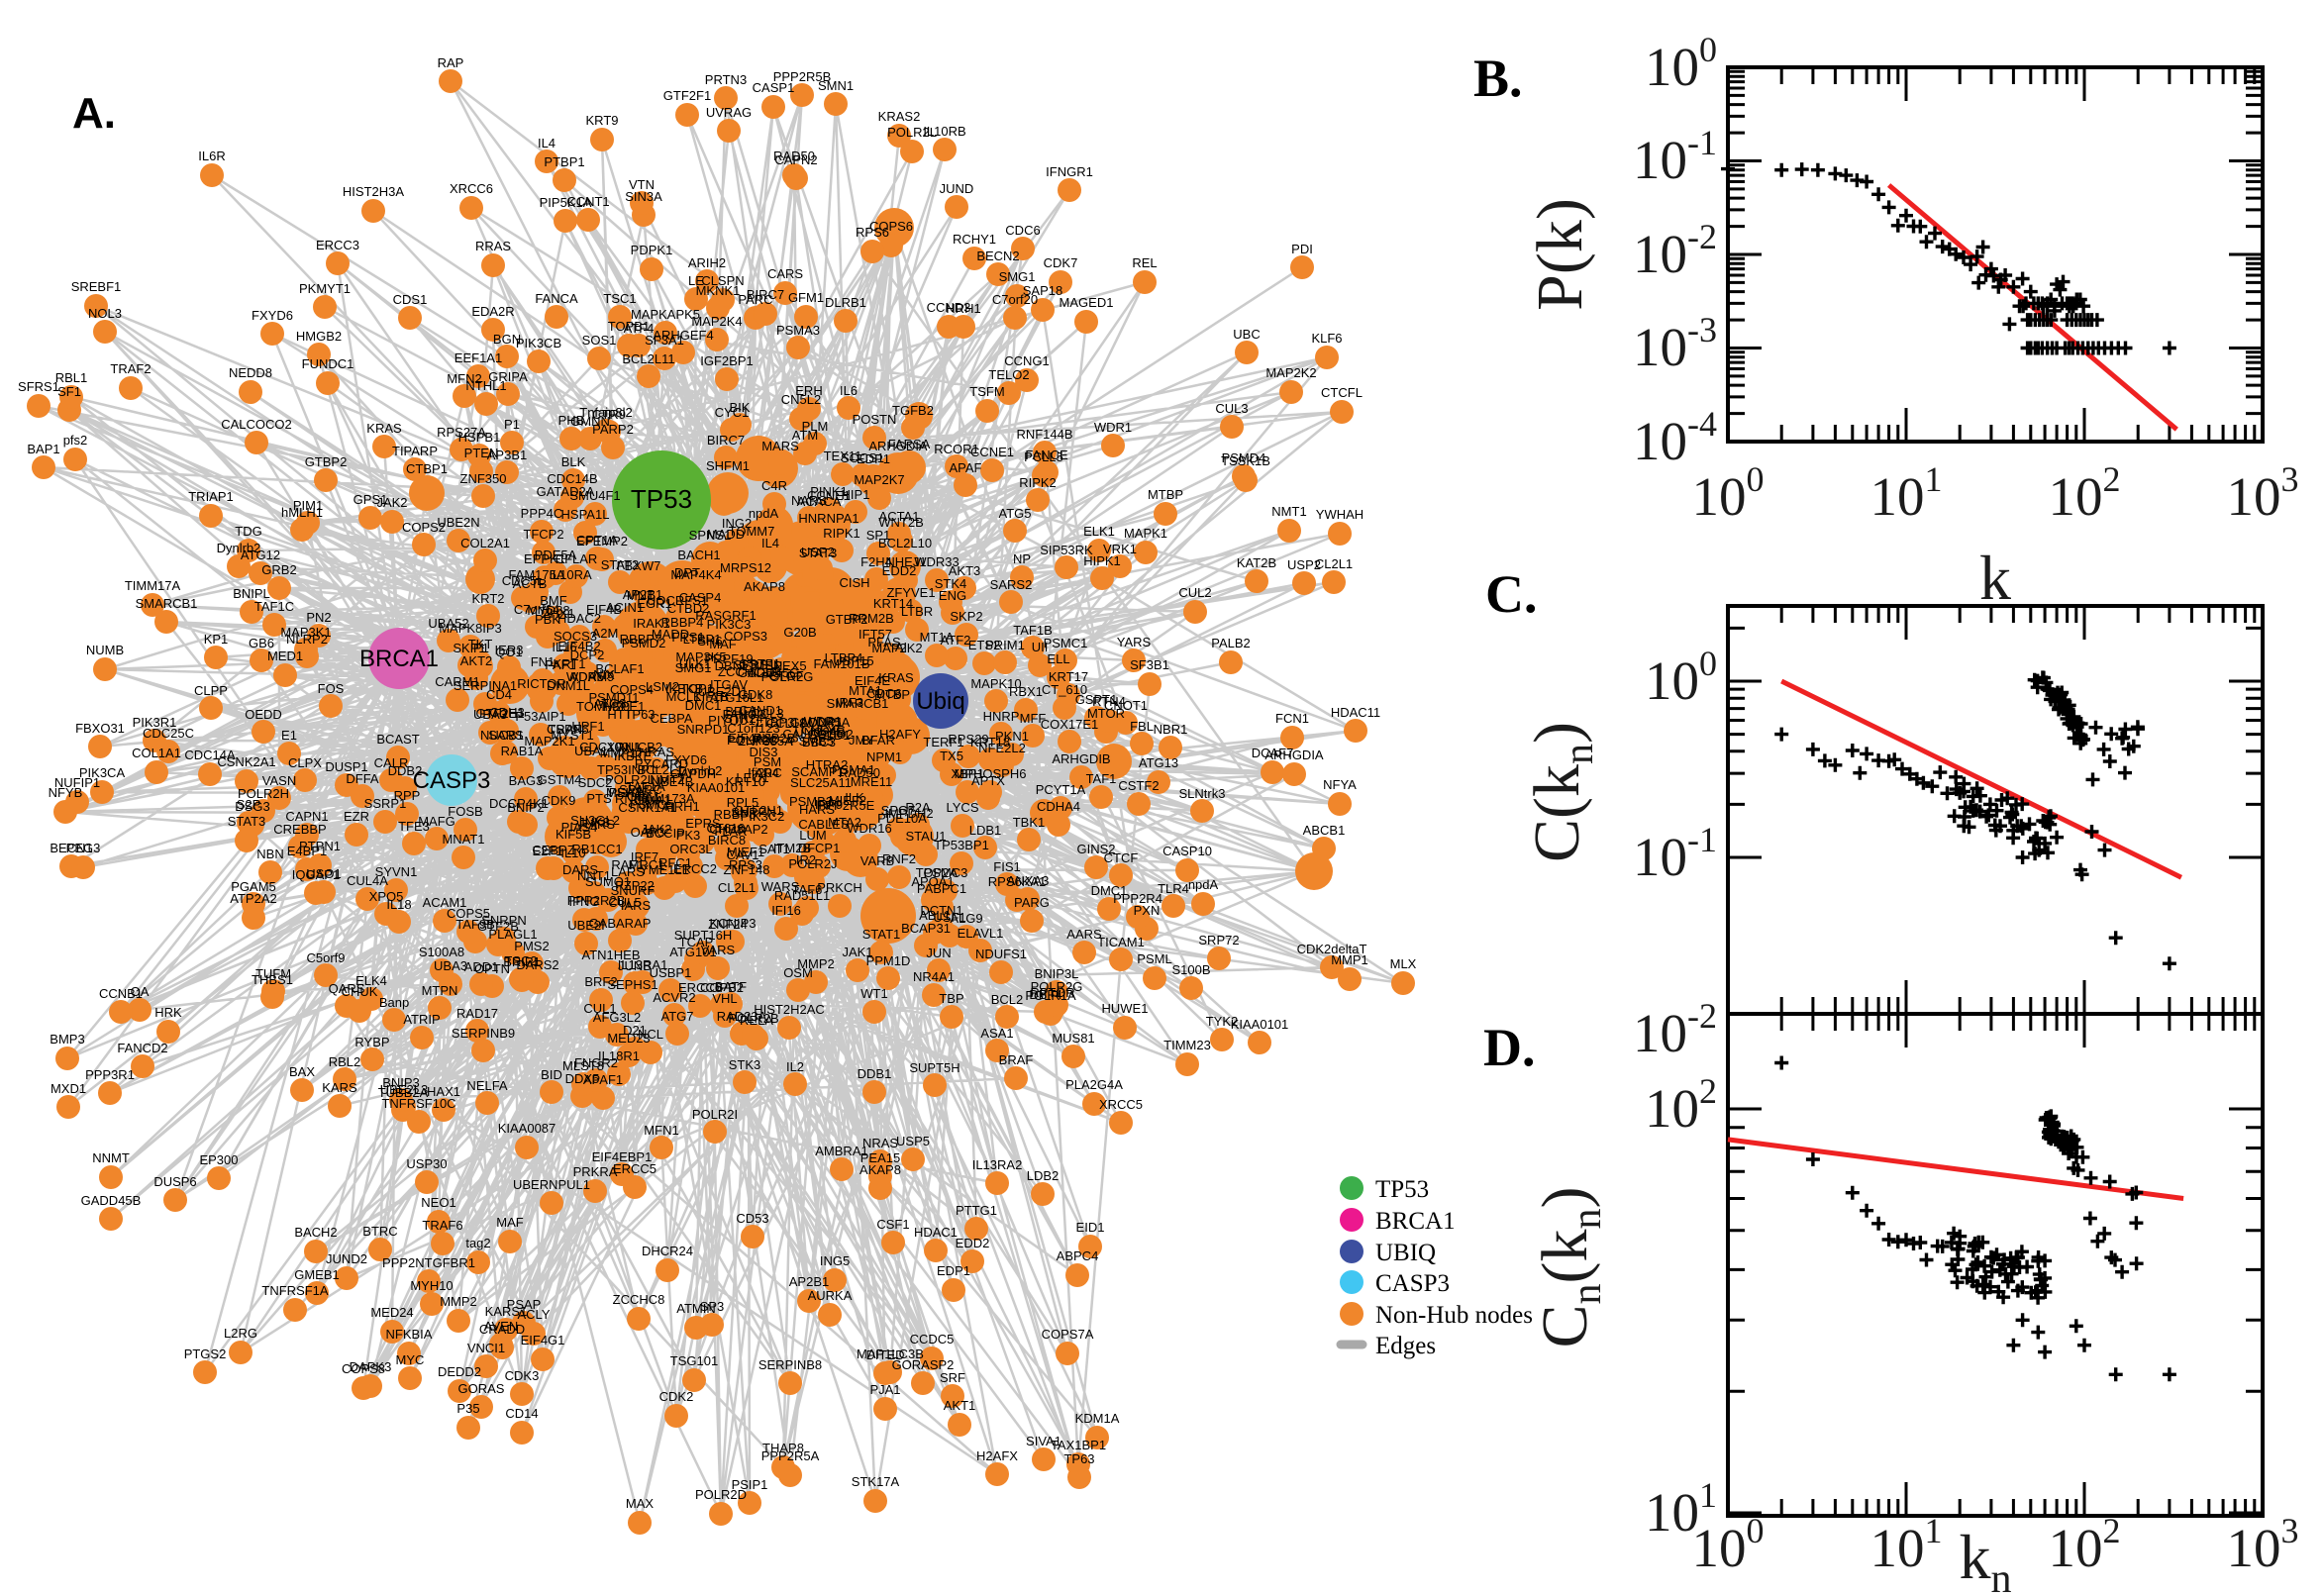  What do you see at coordinates (371, 1366) in the screenshot?
I see `svg-text: DAPK3` at bounding box center [371, 1366].